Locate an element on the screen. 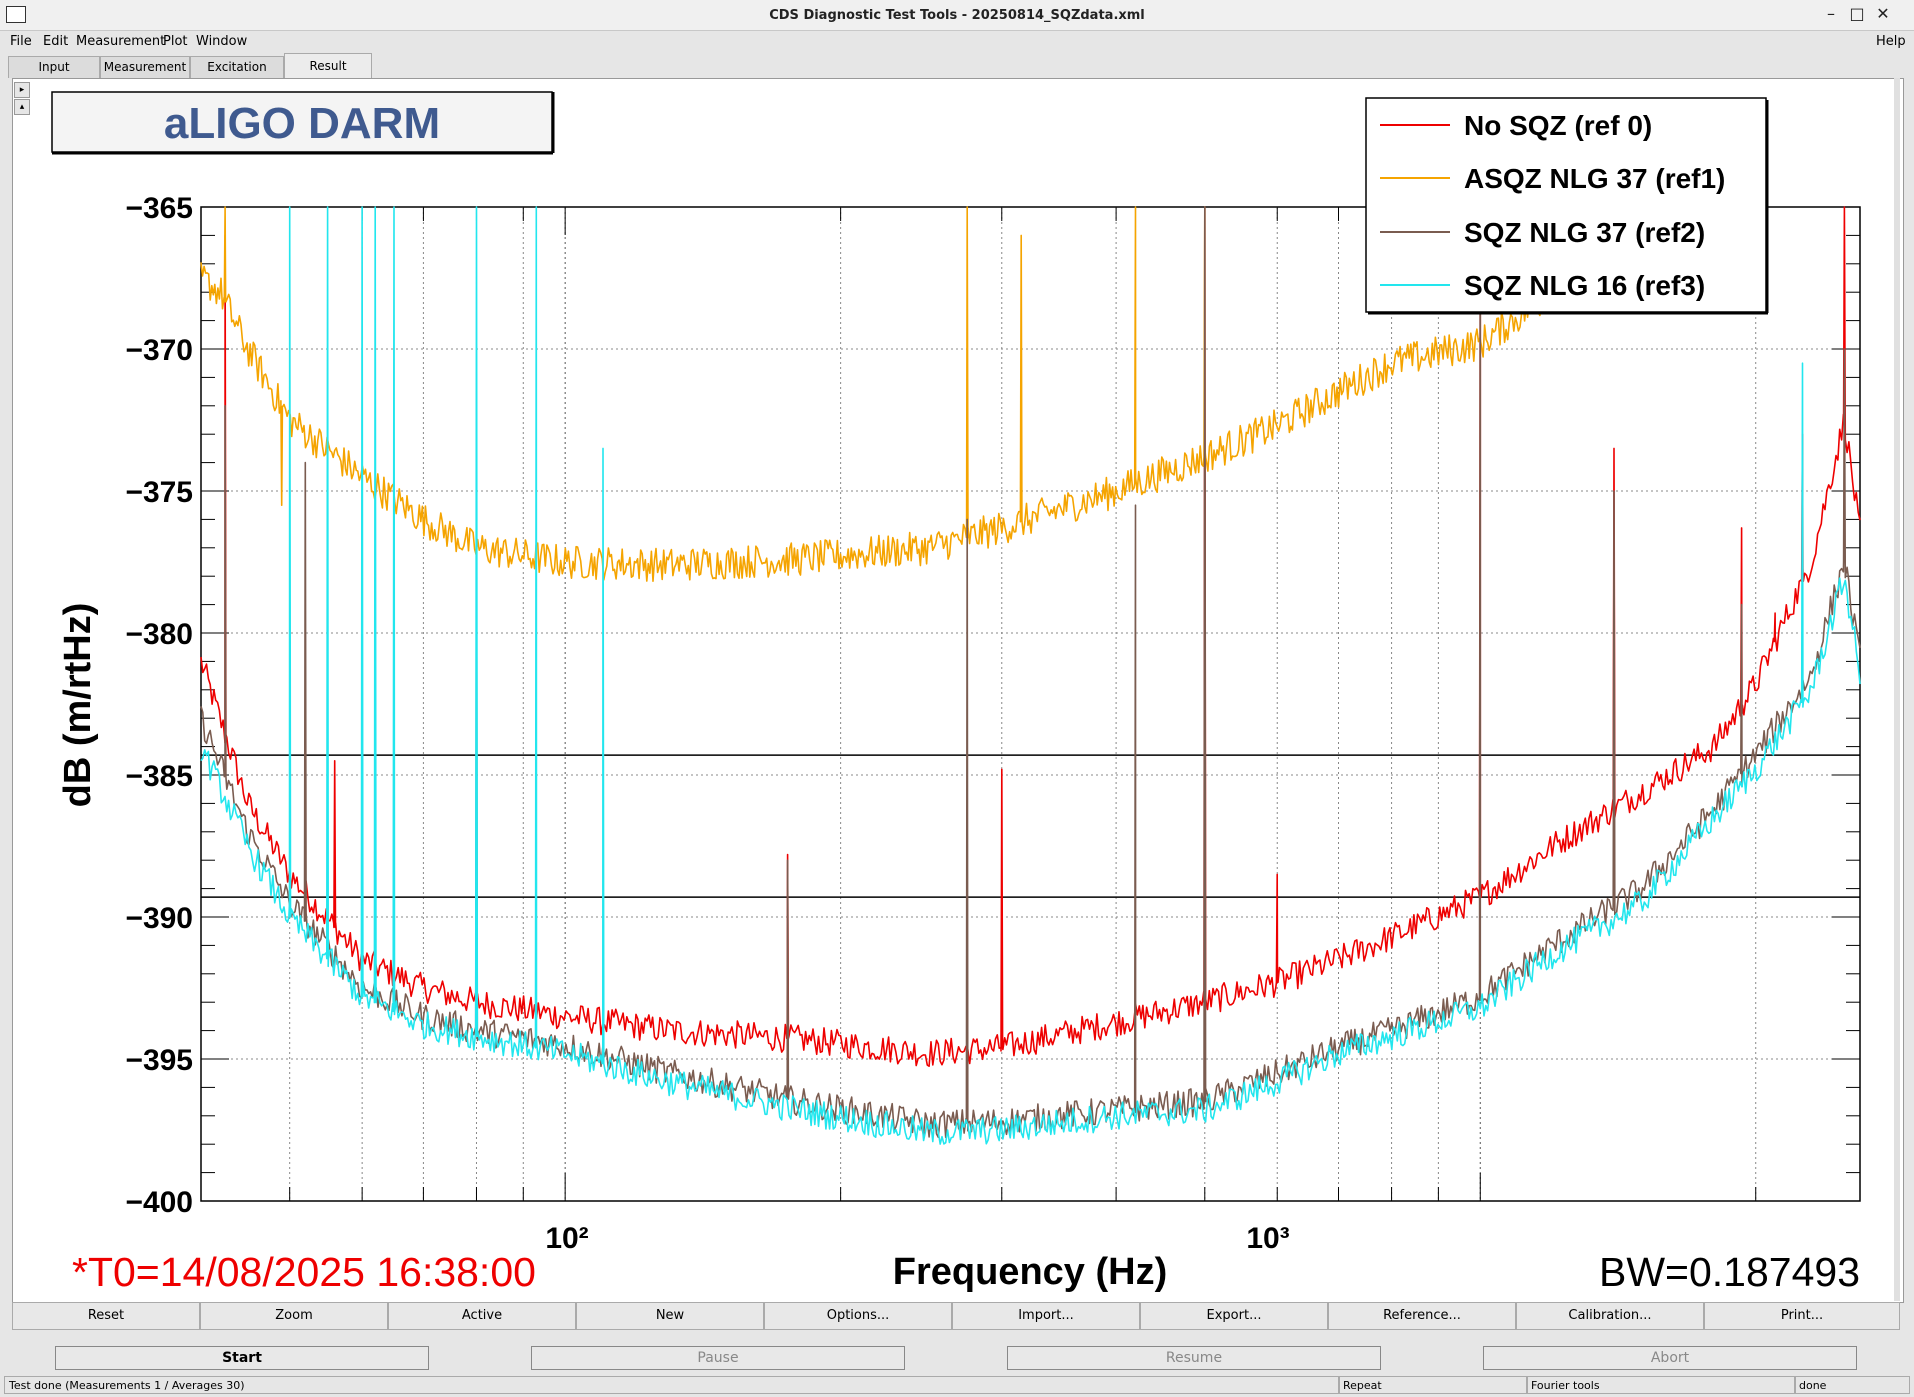 The image size is (1914, 1397). menu-help: Help is located at coordinates (1891, 41).